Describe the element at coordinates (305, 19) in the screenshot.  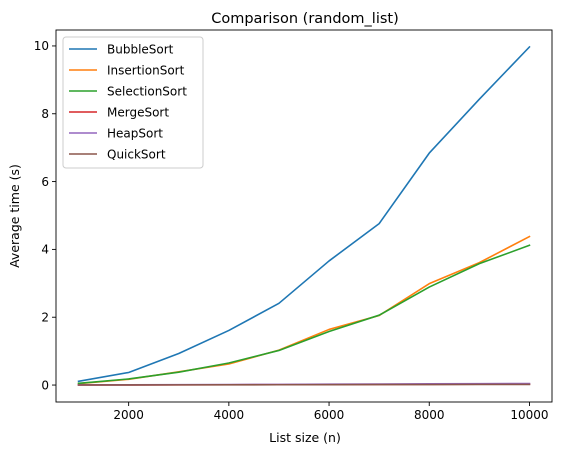
I see `chart-title: Comparison (random_list)` at that location.